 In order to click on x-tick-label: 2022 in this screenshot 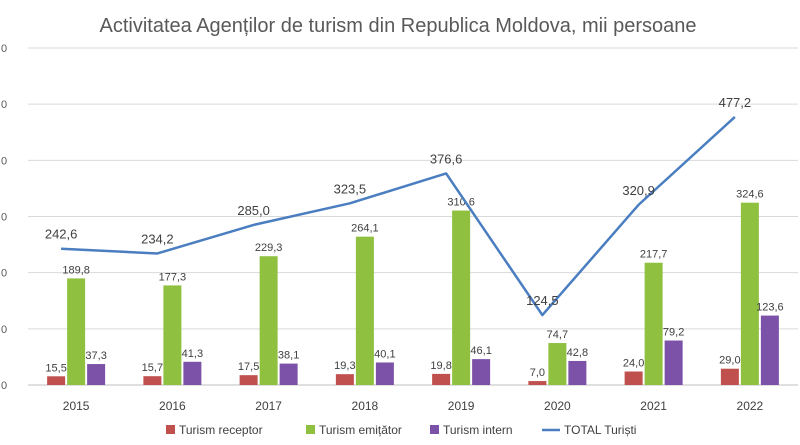, I will do `click(750, 406)`.